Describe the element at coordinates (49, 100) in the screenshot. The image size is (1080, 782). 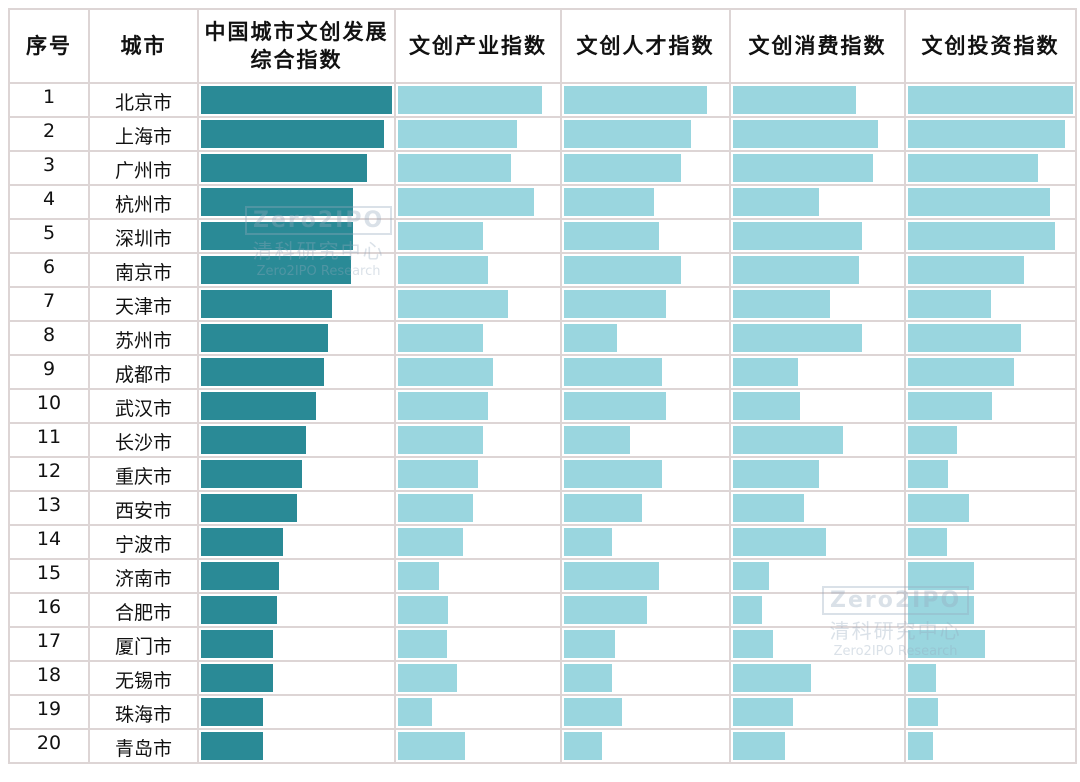
I see `rank-cell: 1` at that location.